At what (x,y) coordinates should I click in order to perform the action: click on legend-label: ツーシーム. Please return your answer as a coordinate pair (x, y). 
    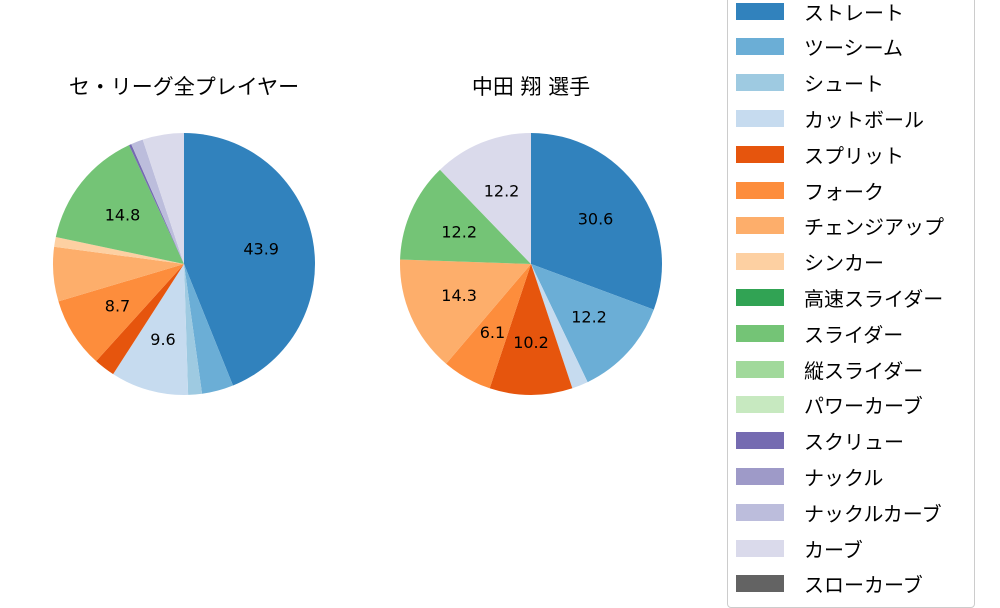
    Looking at the image, I should click on (853, 48).